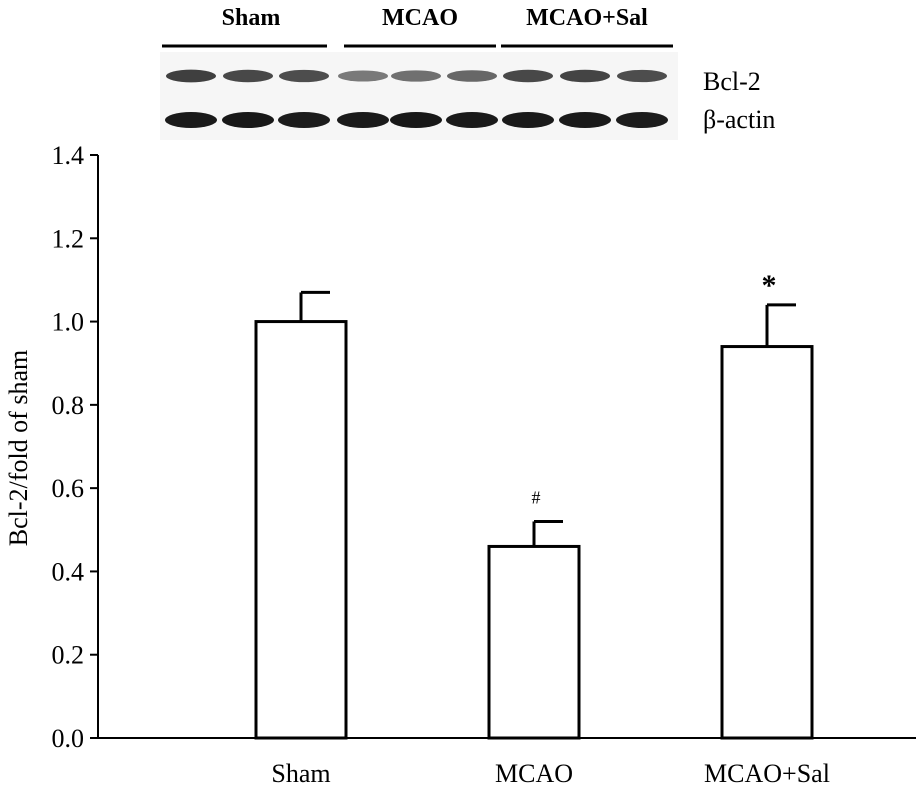  I want to click on blot-group-label: MCAO+Sal, so click(587, 18).